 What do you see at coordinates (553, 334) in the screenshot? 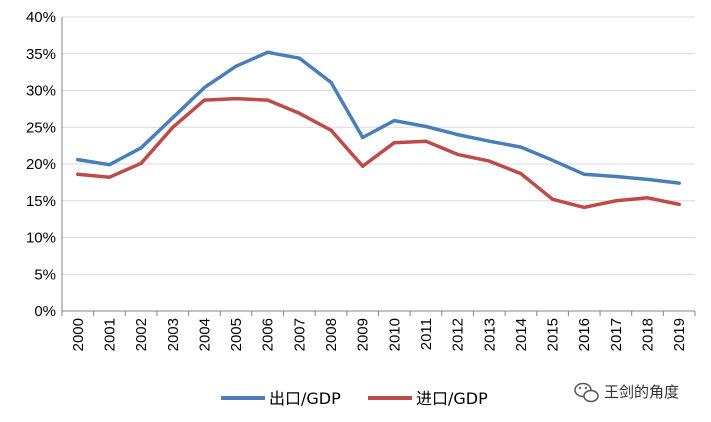
I see `x-tick-label: 2015` at bounding box center [553, 334].